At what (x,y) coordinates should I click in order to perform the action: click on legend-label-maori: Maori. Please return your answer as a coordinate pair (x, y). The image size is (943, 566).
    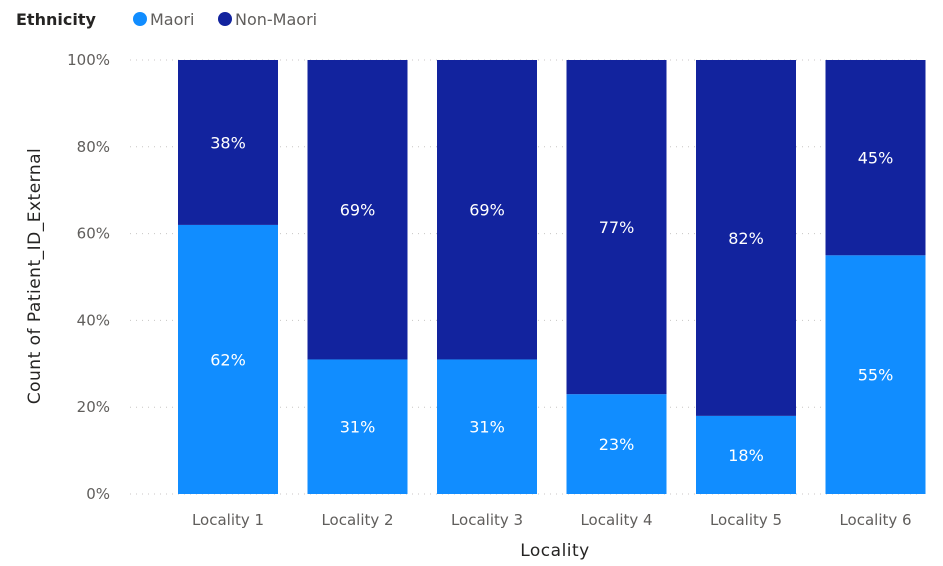
    Looking at the image, I should click on (172, 19).